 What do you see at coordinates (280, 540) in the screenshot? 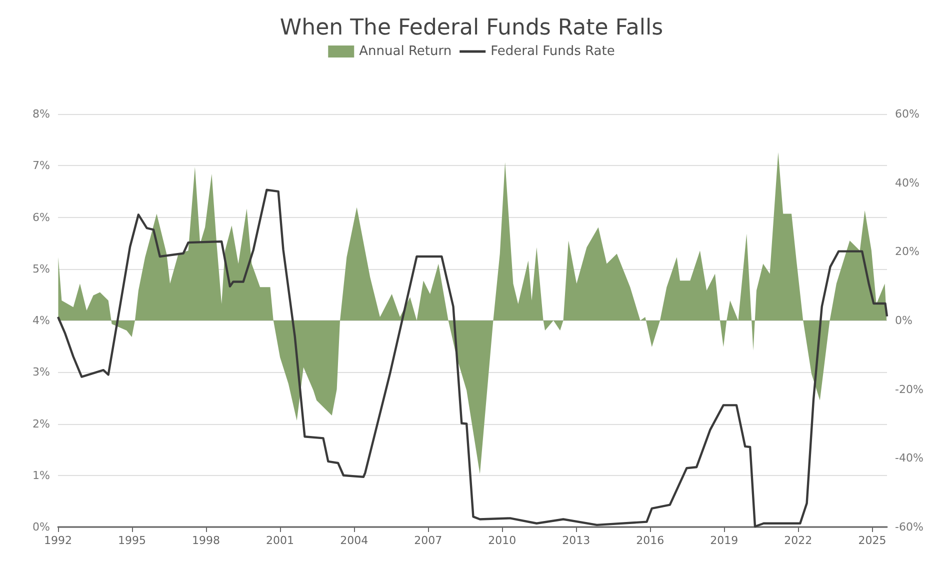
I see `x-tick-label: 2001` at bounding box center [280, 540].